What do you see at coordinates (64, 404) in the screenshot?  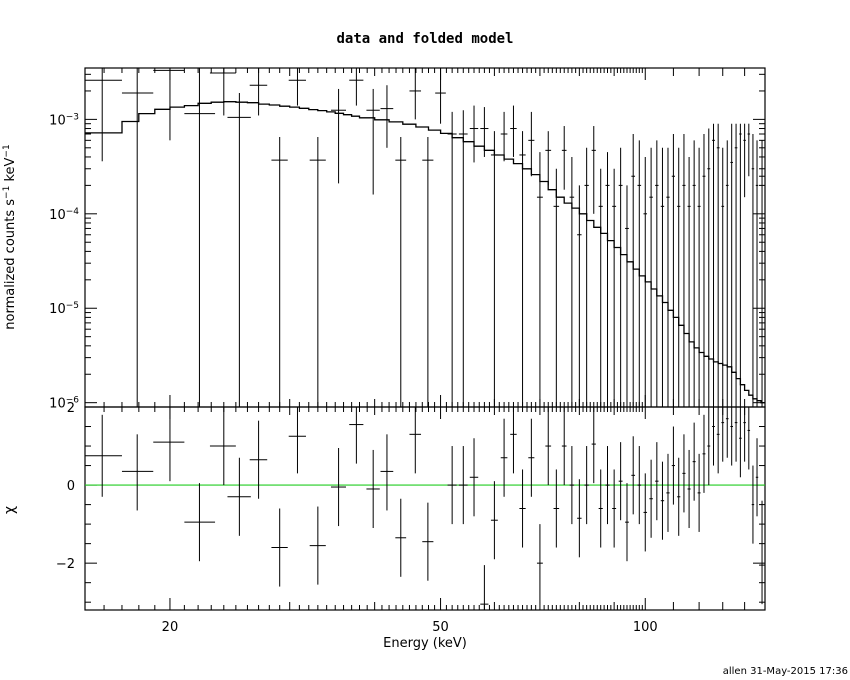 I see `top-y-tick-label: 10⁻⁶` at bounding box center [64, 404].